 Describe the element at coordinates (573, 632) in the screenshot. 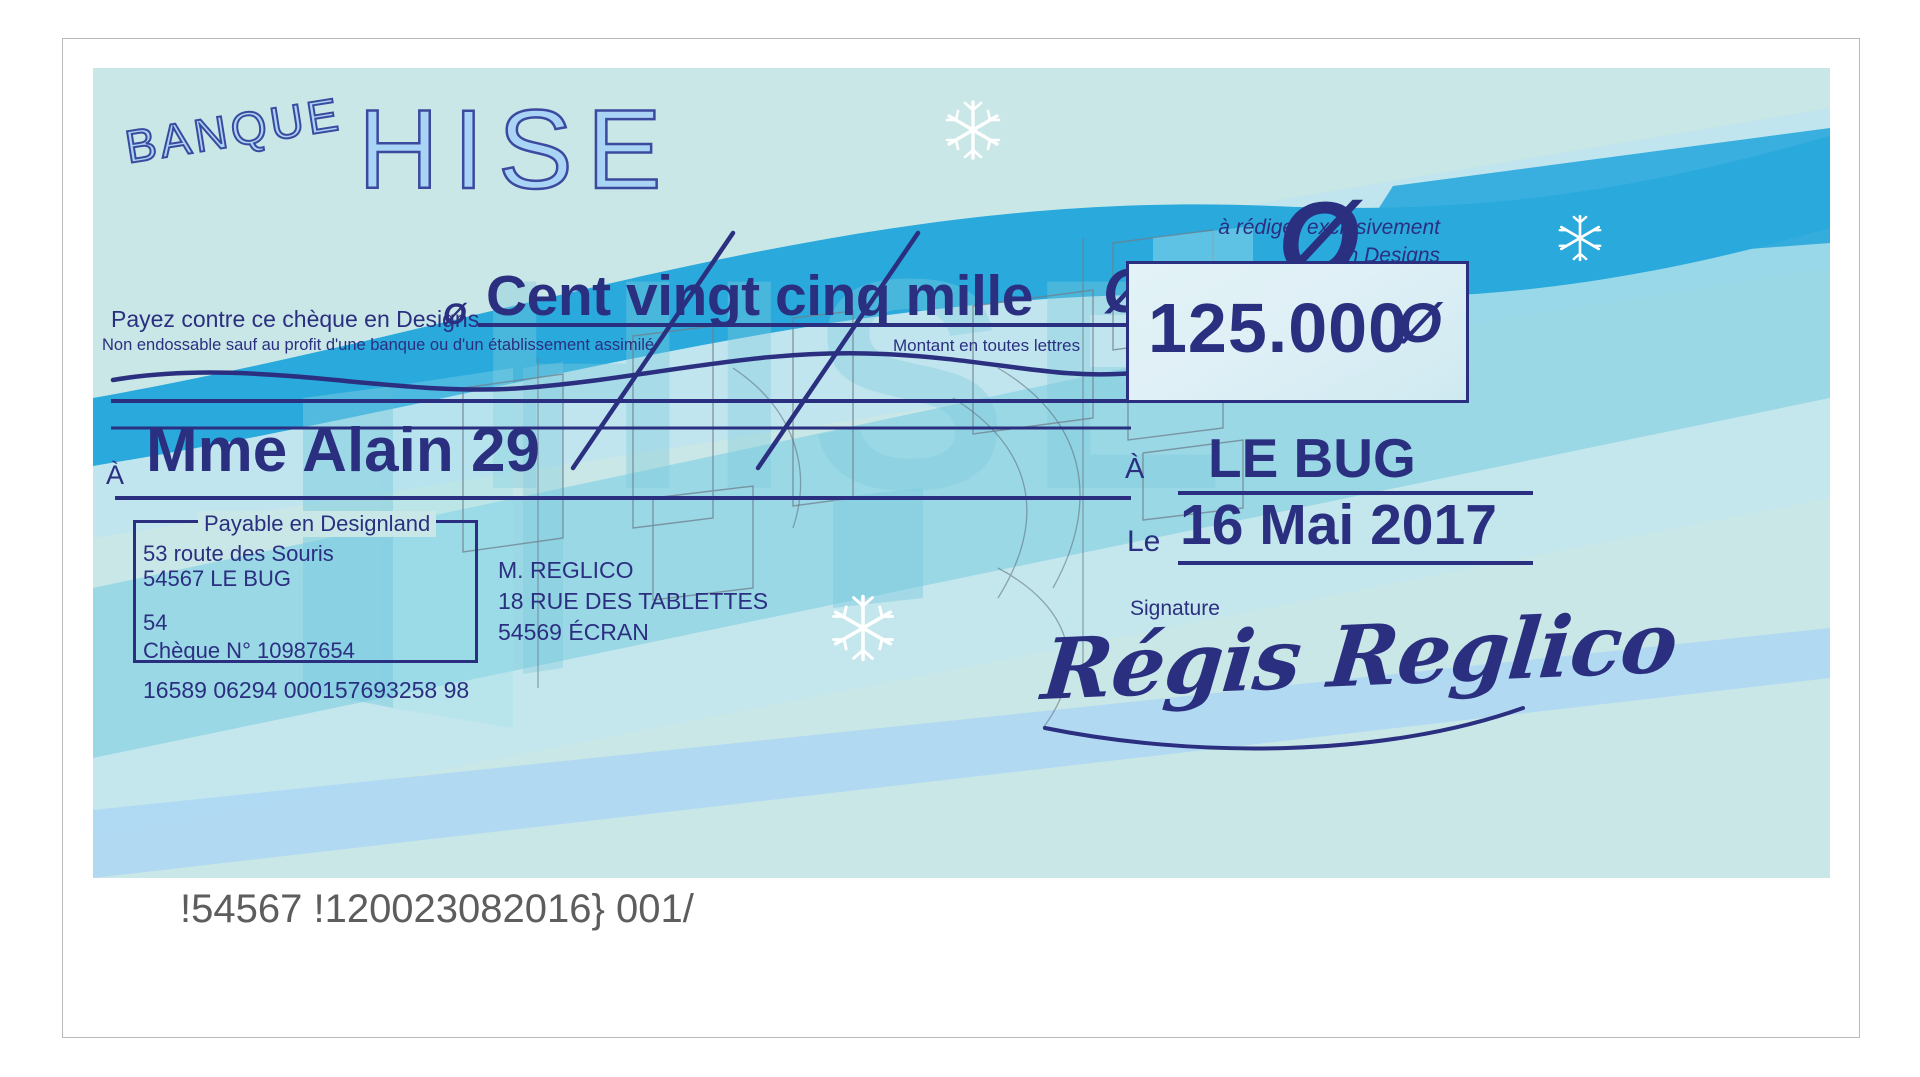

I see `drawer-city: 54569 ÉCRAN` at that location.